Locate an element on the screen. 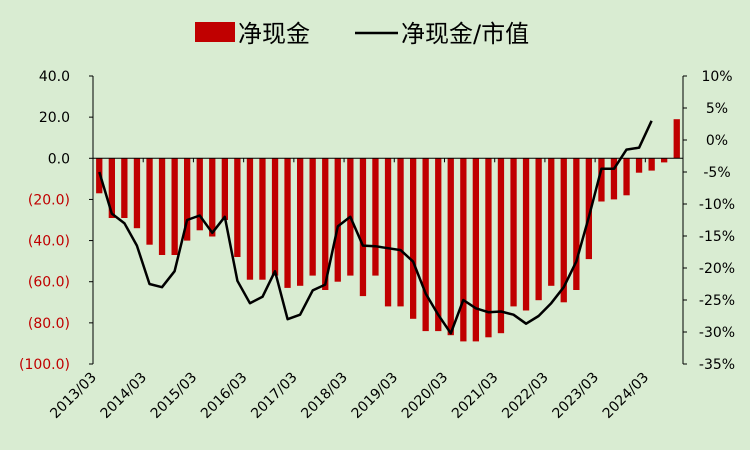  y-right-tick-label: -20% is located at coordinates (717, 269).